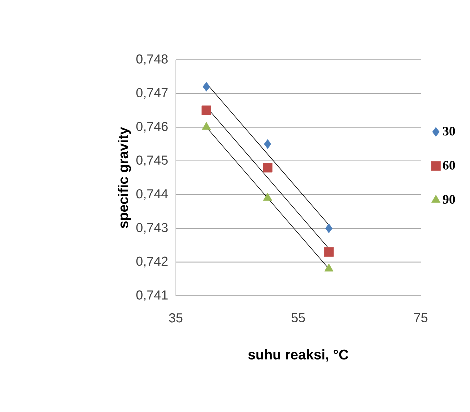 This screenshot has height=412, width=470. What do you see at coordinates (152, 195) in the screenshot?
I see `y-tick-label: 0,744` at bounding box center [152, 195].